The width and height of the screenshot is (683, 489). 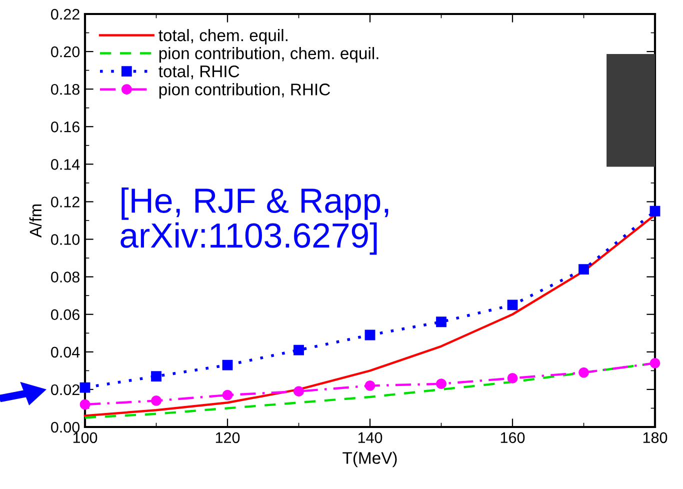 I want to click on y-tick-label: 0.04, so click(x=65, y=352).